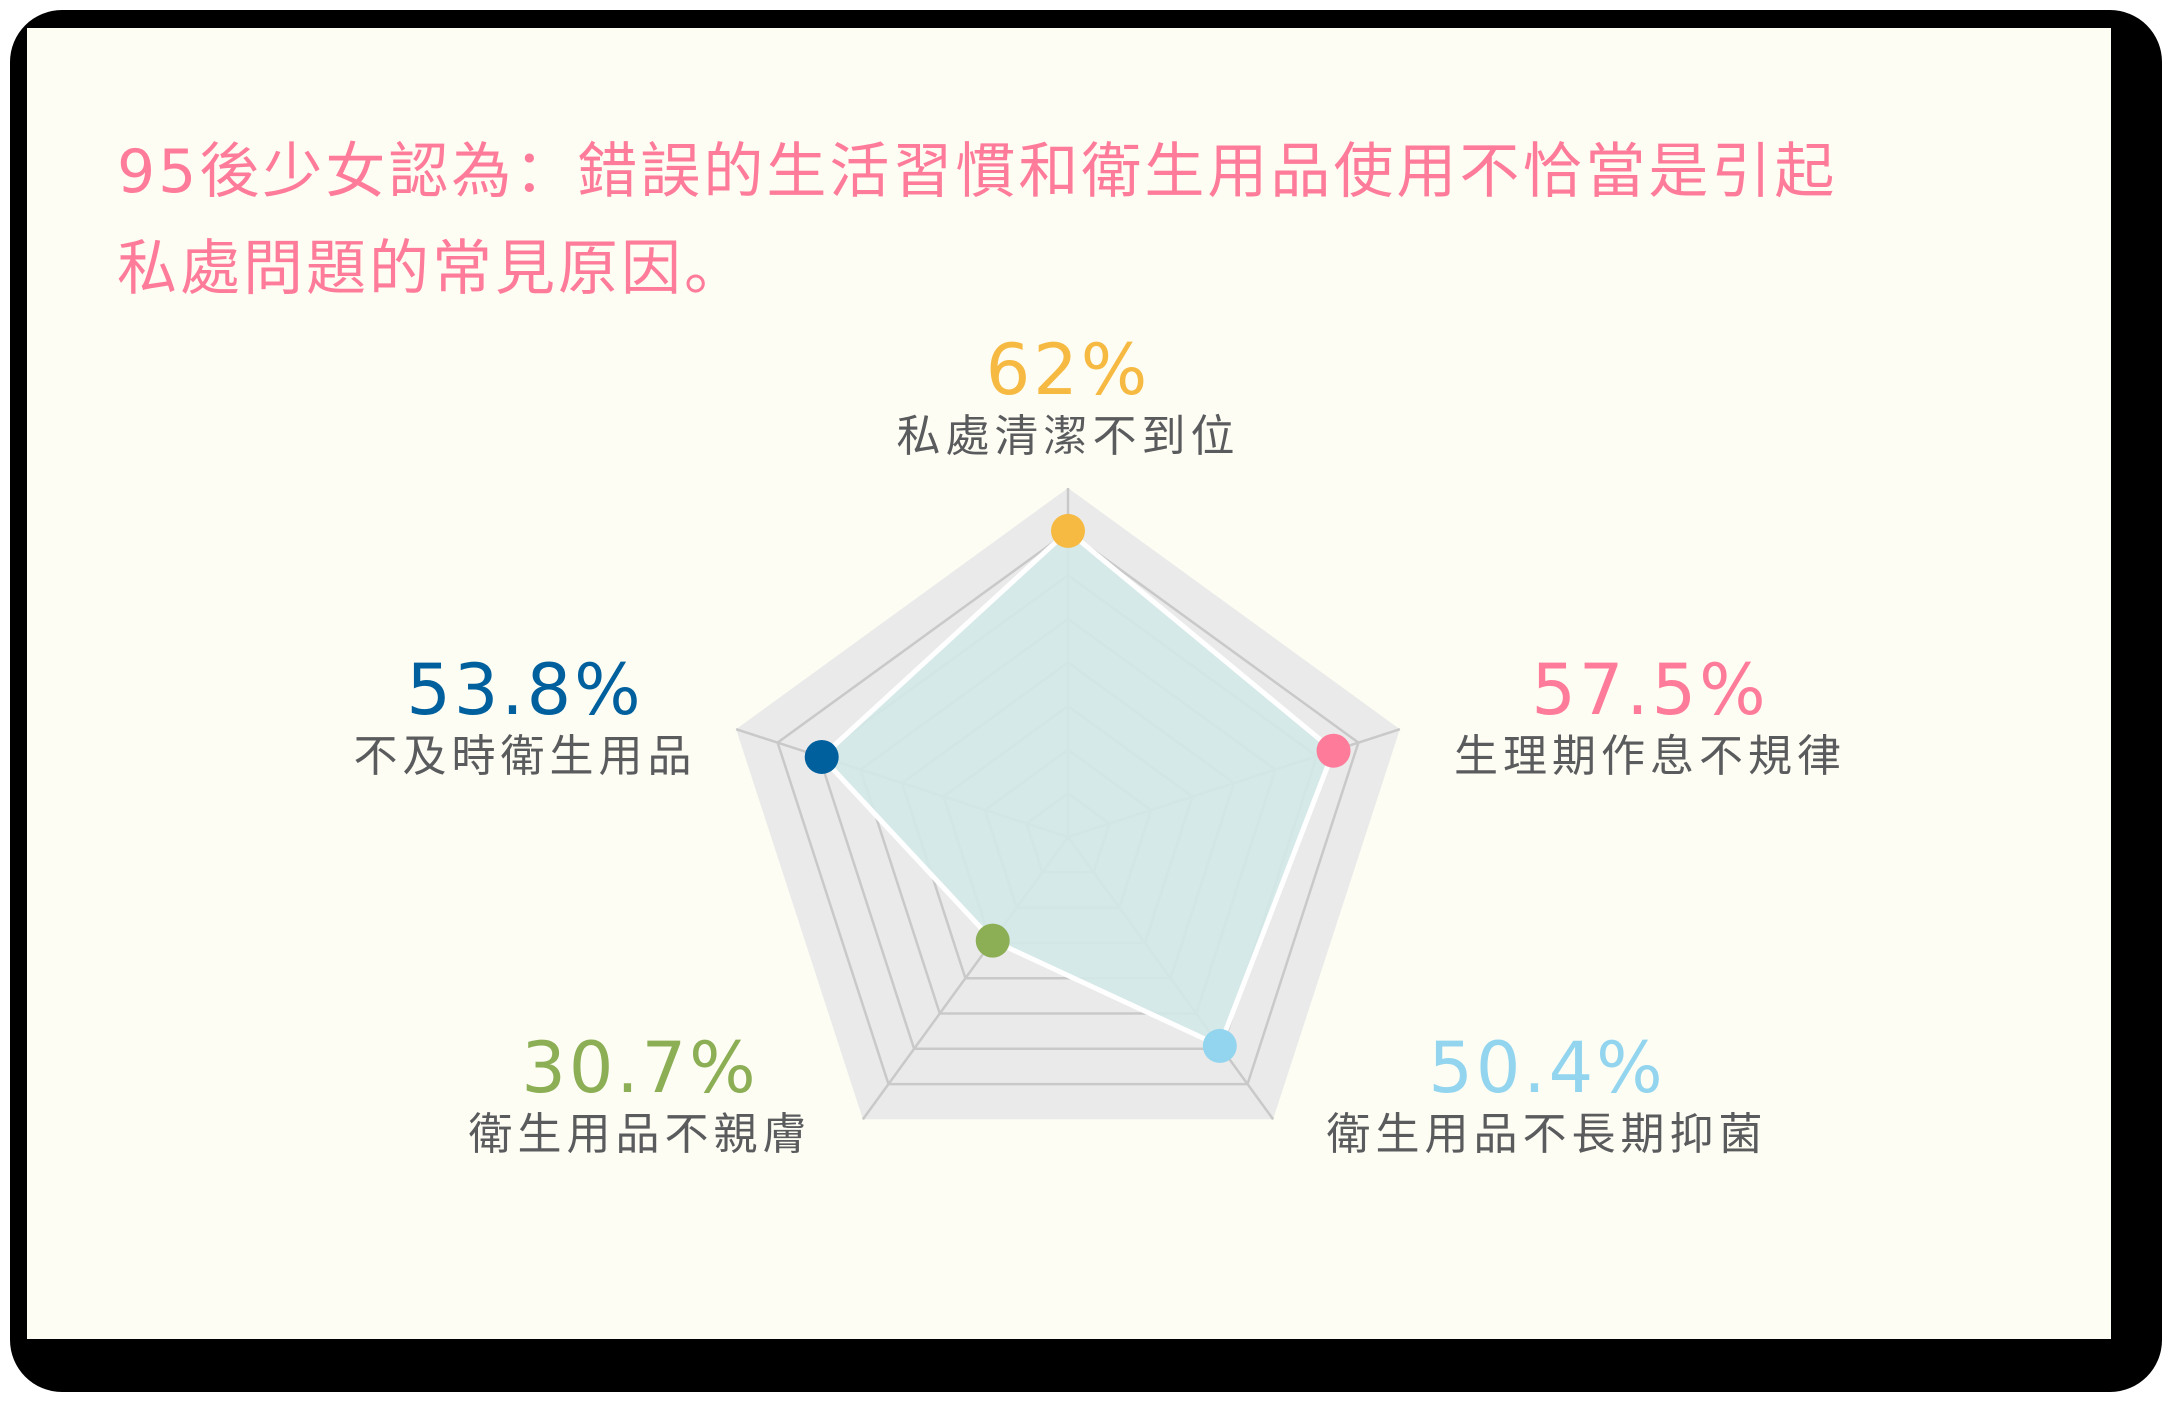  What do you see at coordinates (1547, 1134) in the screenshot?
I see `name-not-antibacterial: 衛生用品不長期抑菌` at bounding box center [1547, 1134].